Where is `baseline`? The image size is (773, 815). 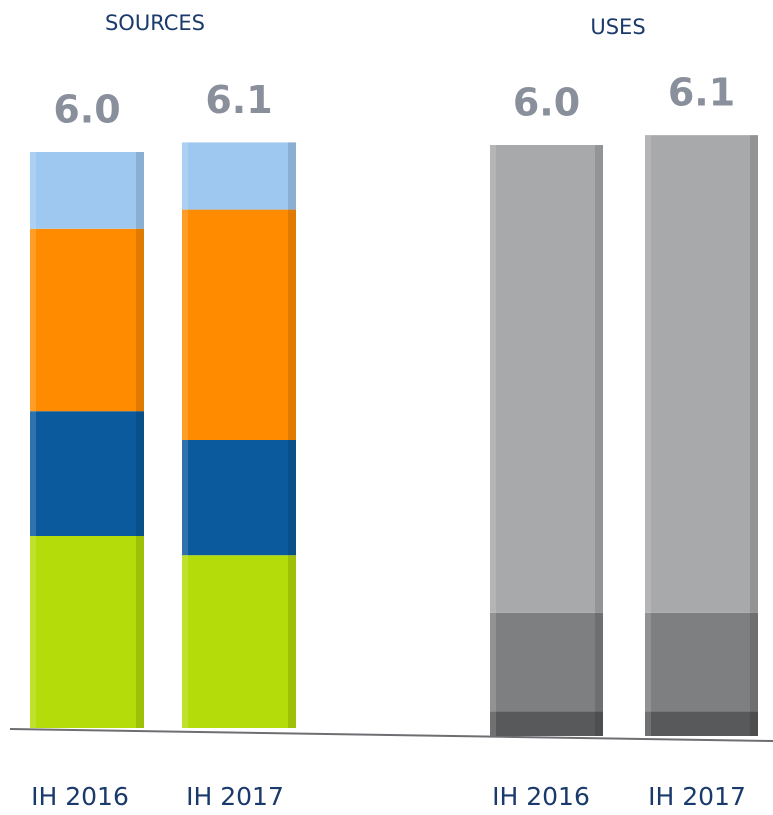
baseline is located at coordinates (391, 735).